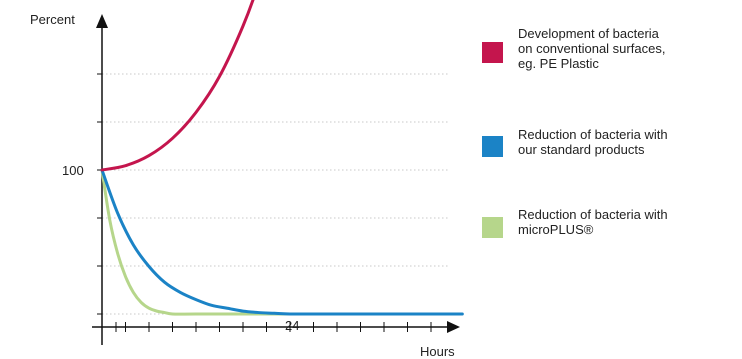  What do you see at coordinates (52, 19) in the screenshot?
I see `y-axis-label: Percent` at bounding box center [52, 19].